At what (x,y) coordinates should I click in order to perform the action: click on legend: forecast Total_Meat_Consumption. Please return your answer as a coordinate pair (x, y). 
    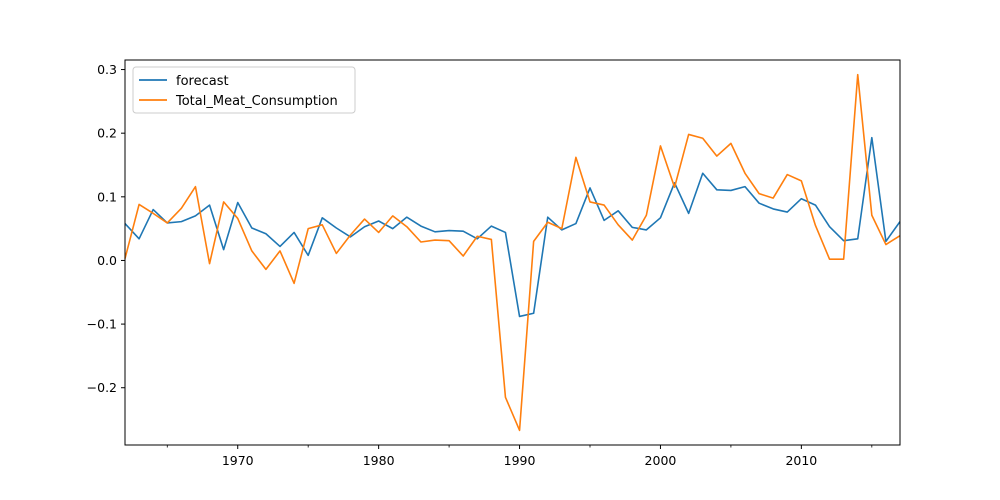
    Looking at the image, I should click on (244, 90).